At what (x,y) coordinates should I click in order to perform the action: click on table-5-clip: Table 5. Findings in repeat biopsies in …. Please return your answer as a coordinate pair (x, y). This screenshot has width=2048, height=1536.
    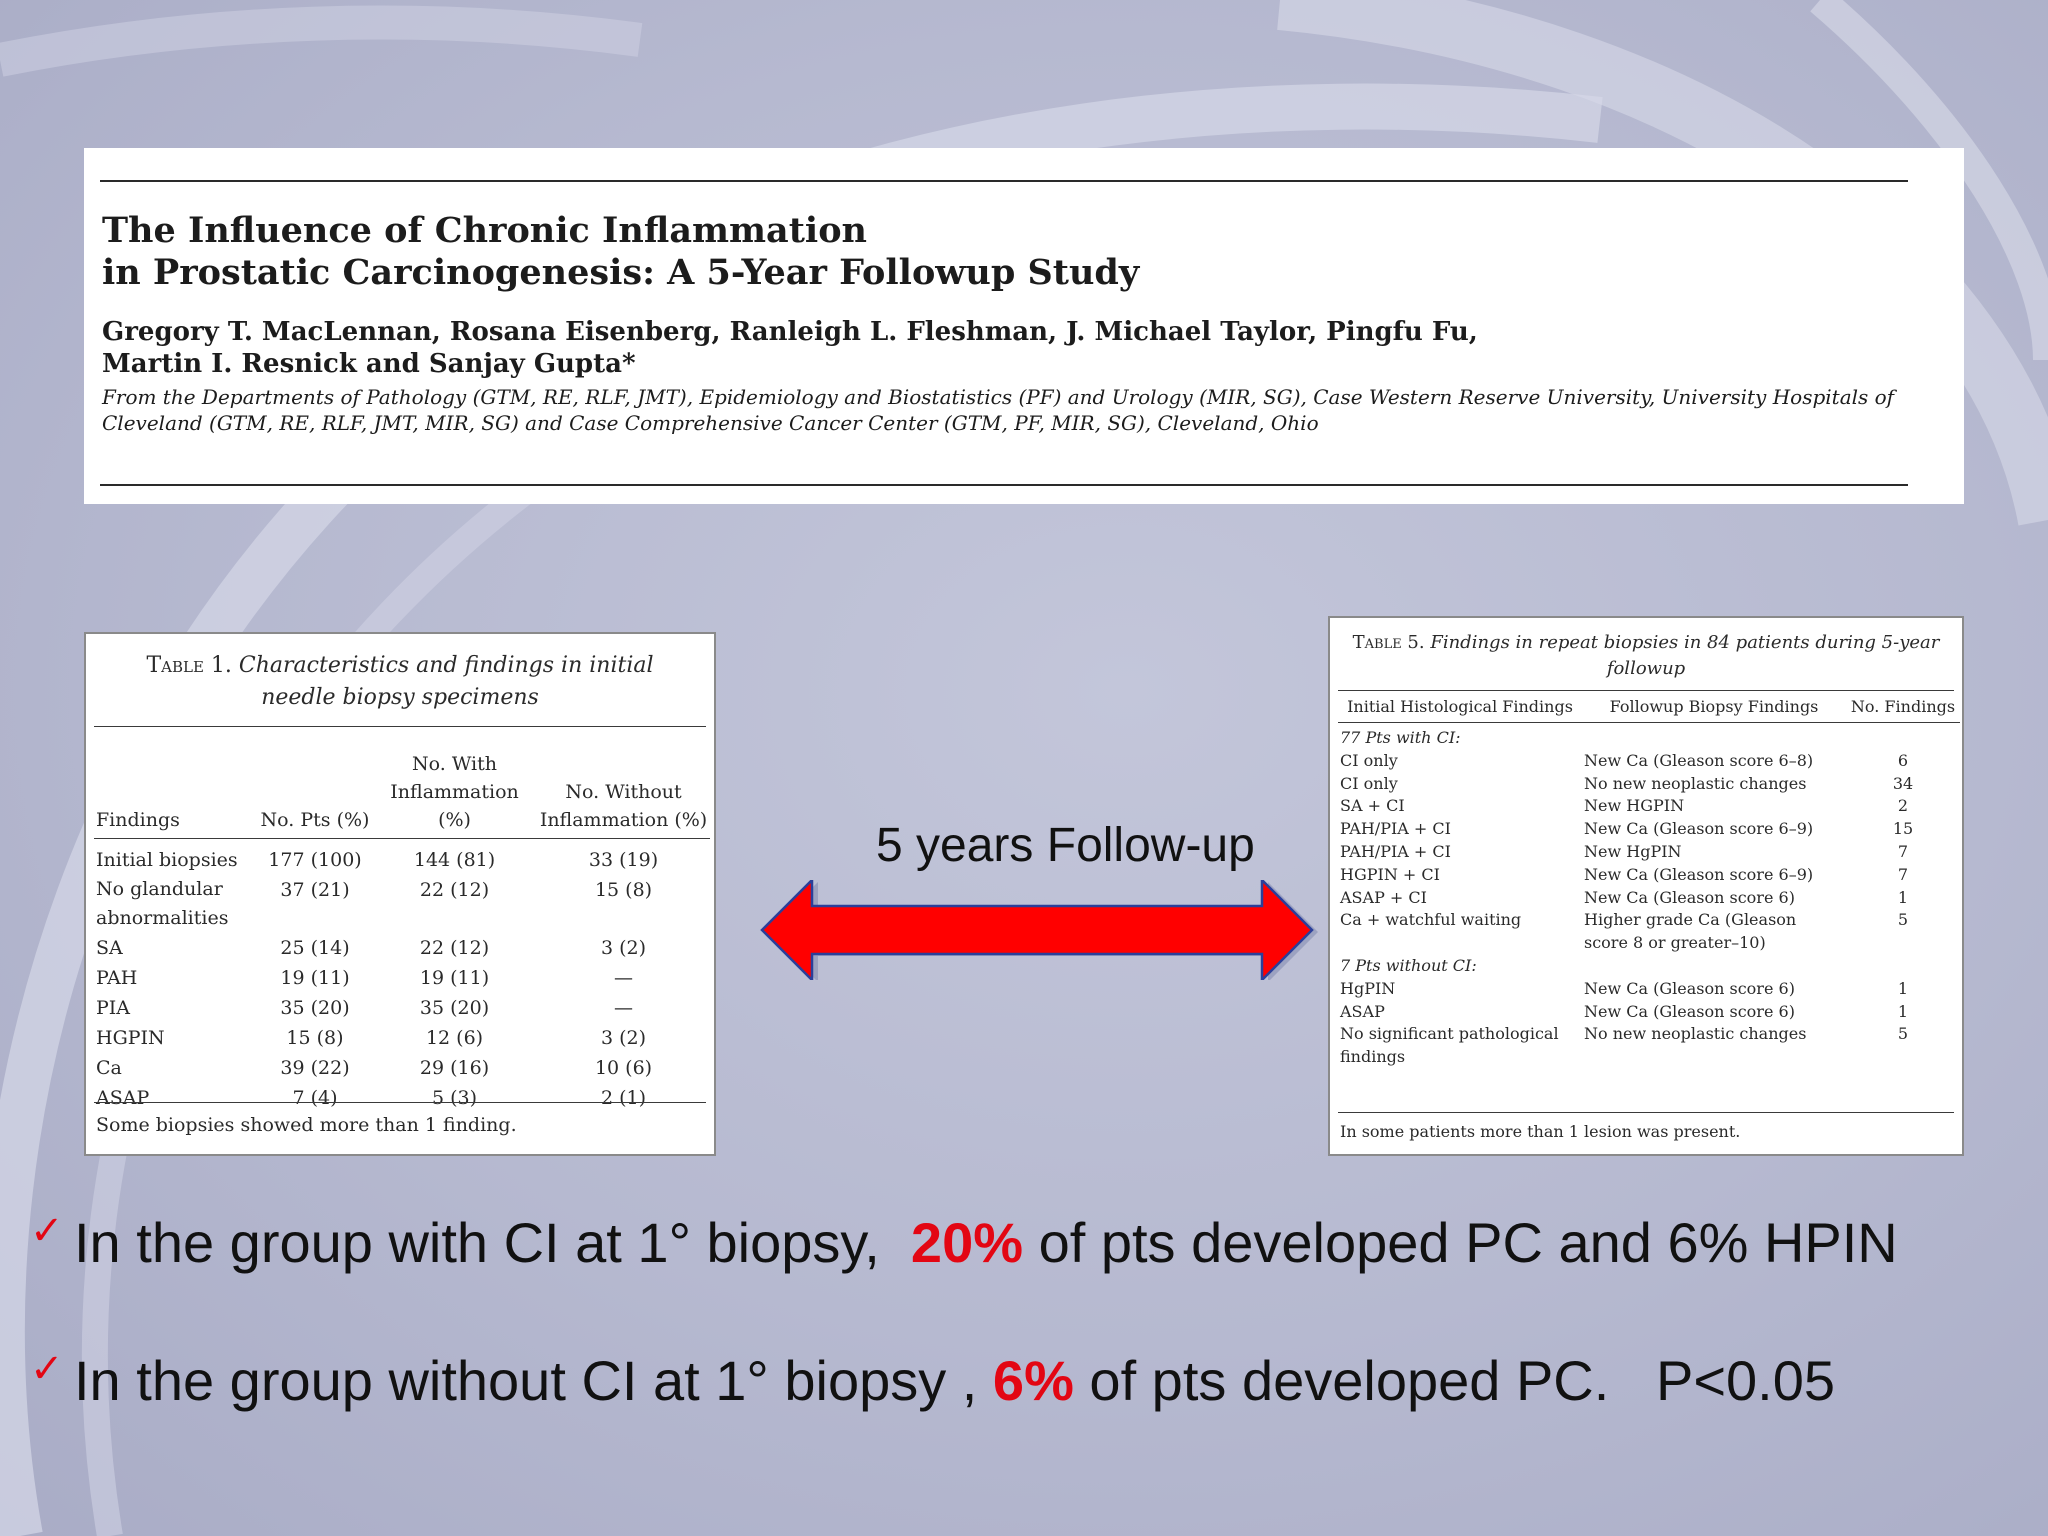
    Looking at the image, I should click on (1646, 886).